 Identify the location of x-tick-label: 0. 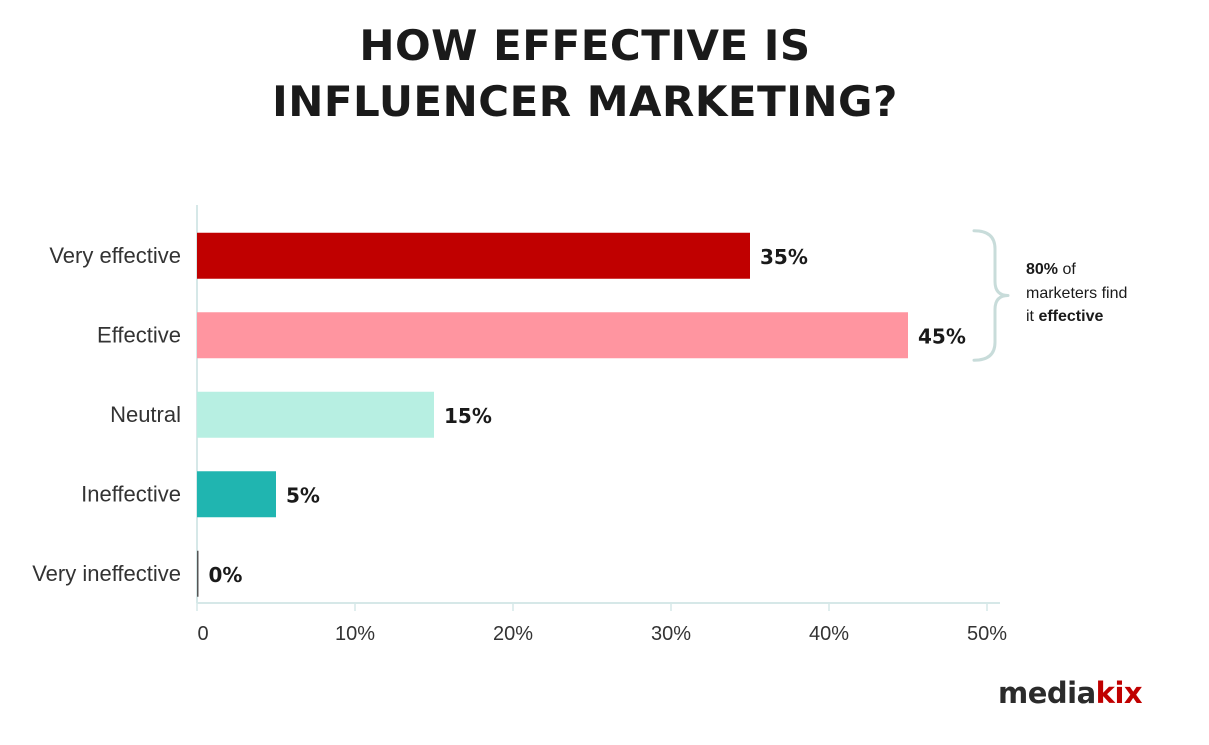
(202, 634).